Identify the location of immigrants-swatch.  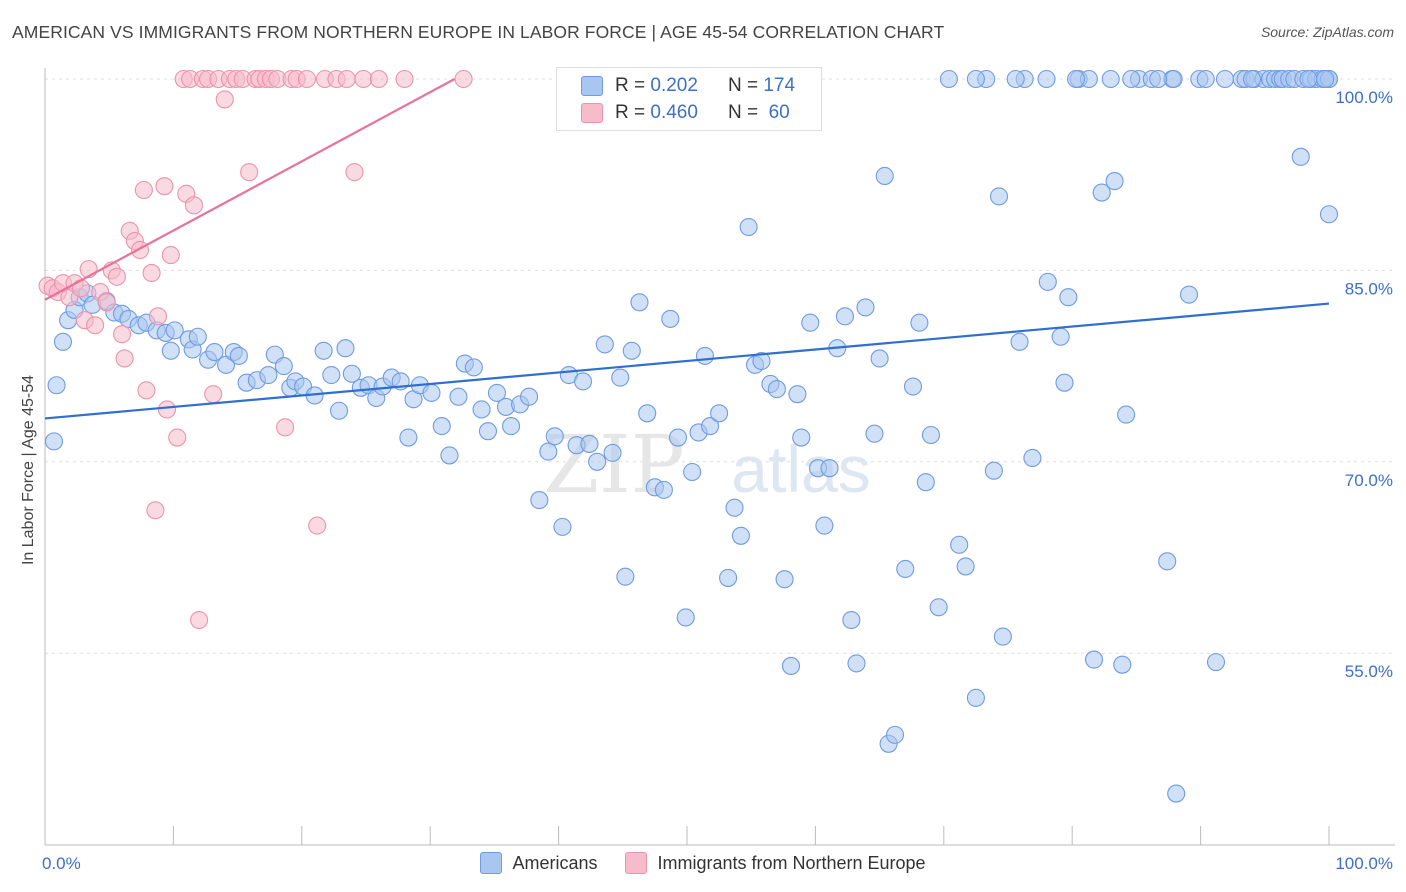
(592, 113).